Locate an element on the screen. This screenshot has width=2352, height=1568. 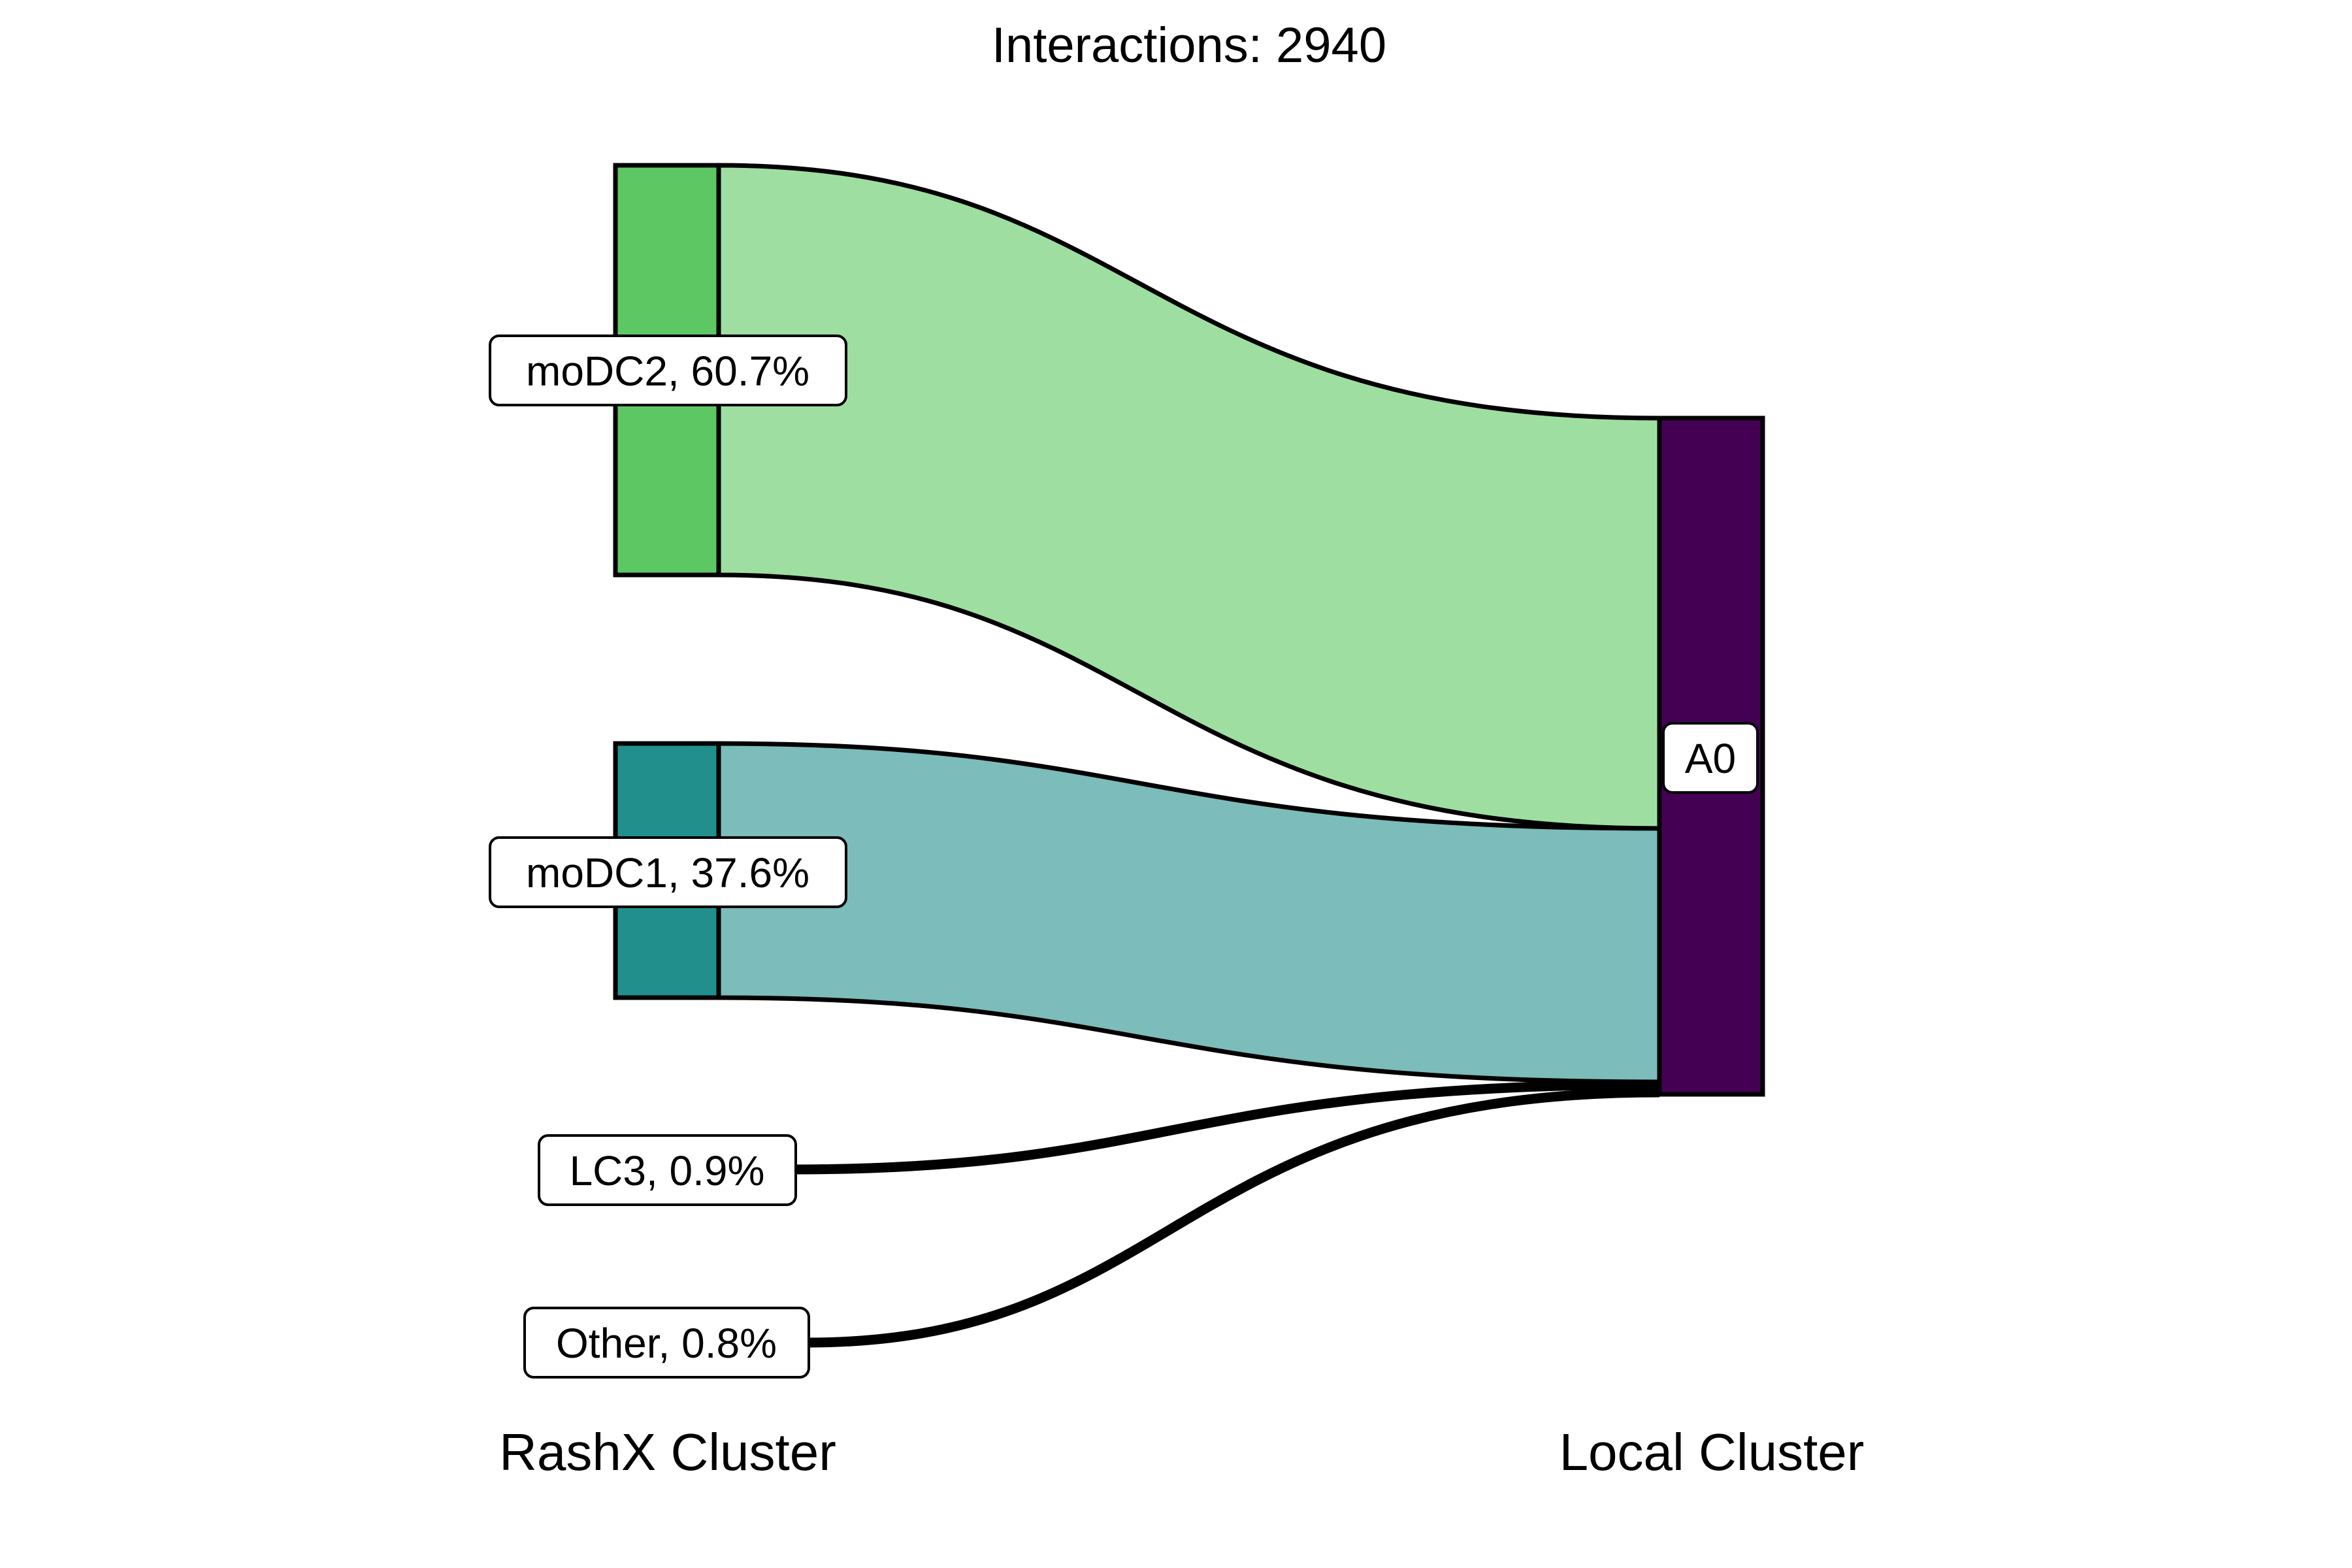
label-modc1-text: moDC1, 37.6% is located at coordinates (667, 872).